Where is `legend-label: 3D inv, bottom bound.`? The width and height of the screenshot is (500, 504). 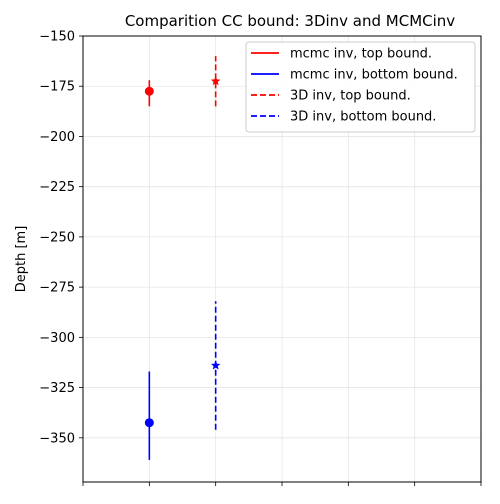 legend-label: 3D inv, bottom bound. is located at coordinates (363, 117).